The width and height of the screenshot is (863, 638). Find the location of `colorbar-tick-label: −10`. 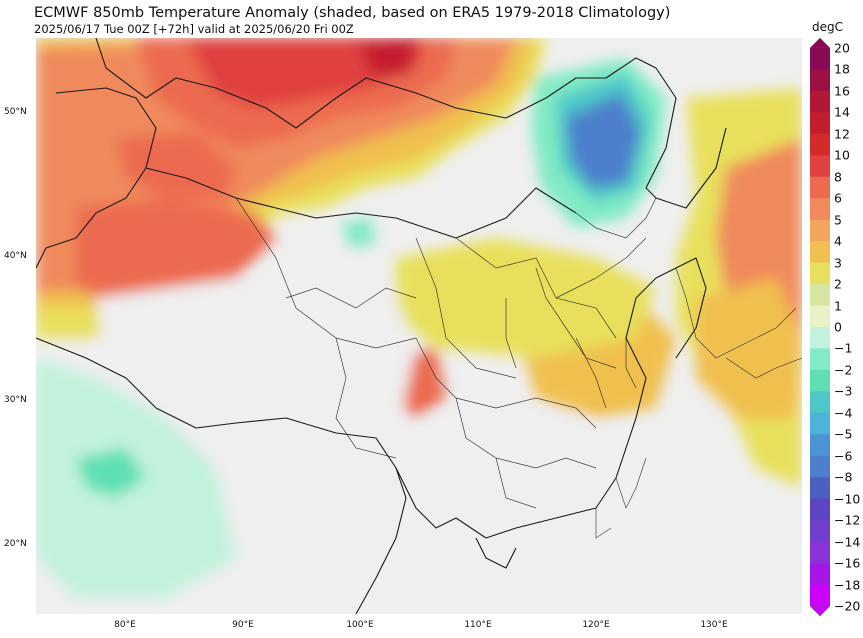

colorbar-tick-label: −10 is located at coordinates (847, 499).